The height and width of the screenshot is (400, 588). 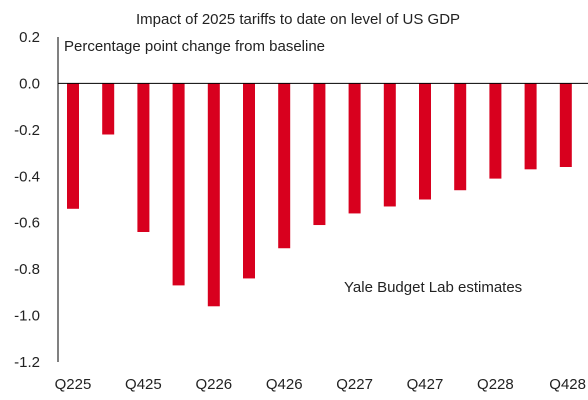 I want to click on x-tick-label-q227: Q227, so click(x=354, y=384).